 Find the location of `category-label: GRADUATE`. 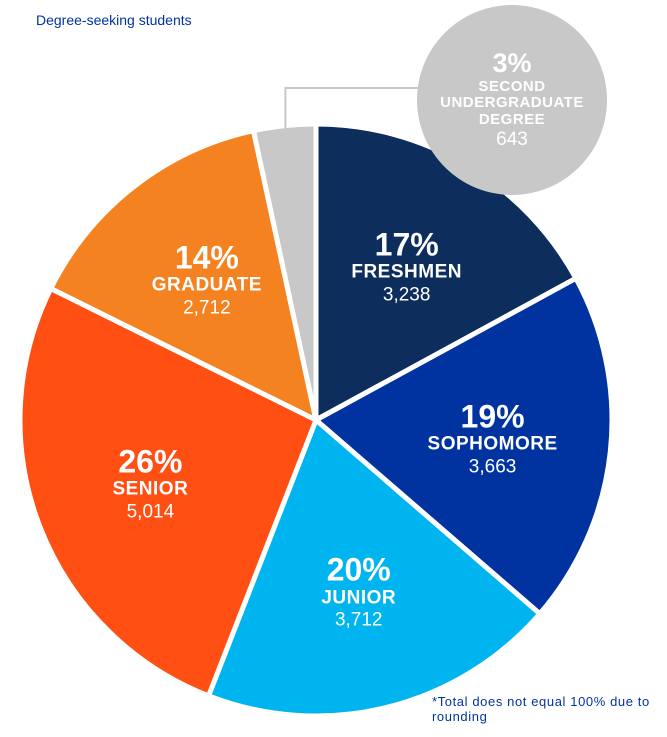

category-label: GRADUATE is located at coordinates (206, 285).